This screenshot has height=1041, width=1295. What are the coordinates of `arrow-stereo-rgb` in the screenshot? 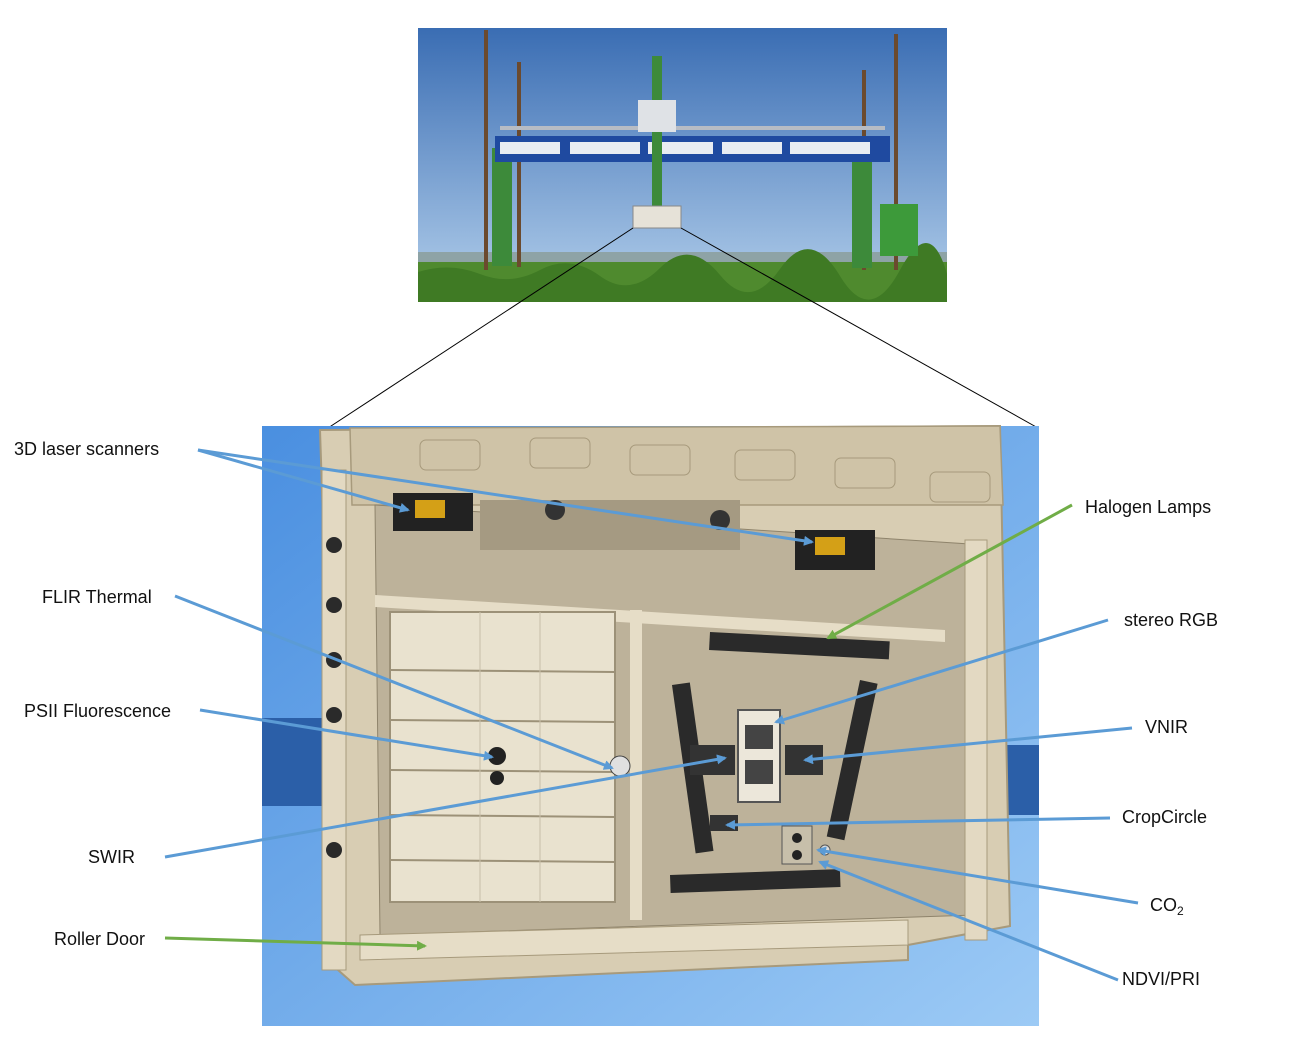 It's located at (941, 671).